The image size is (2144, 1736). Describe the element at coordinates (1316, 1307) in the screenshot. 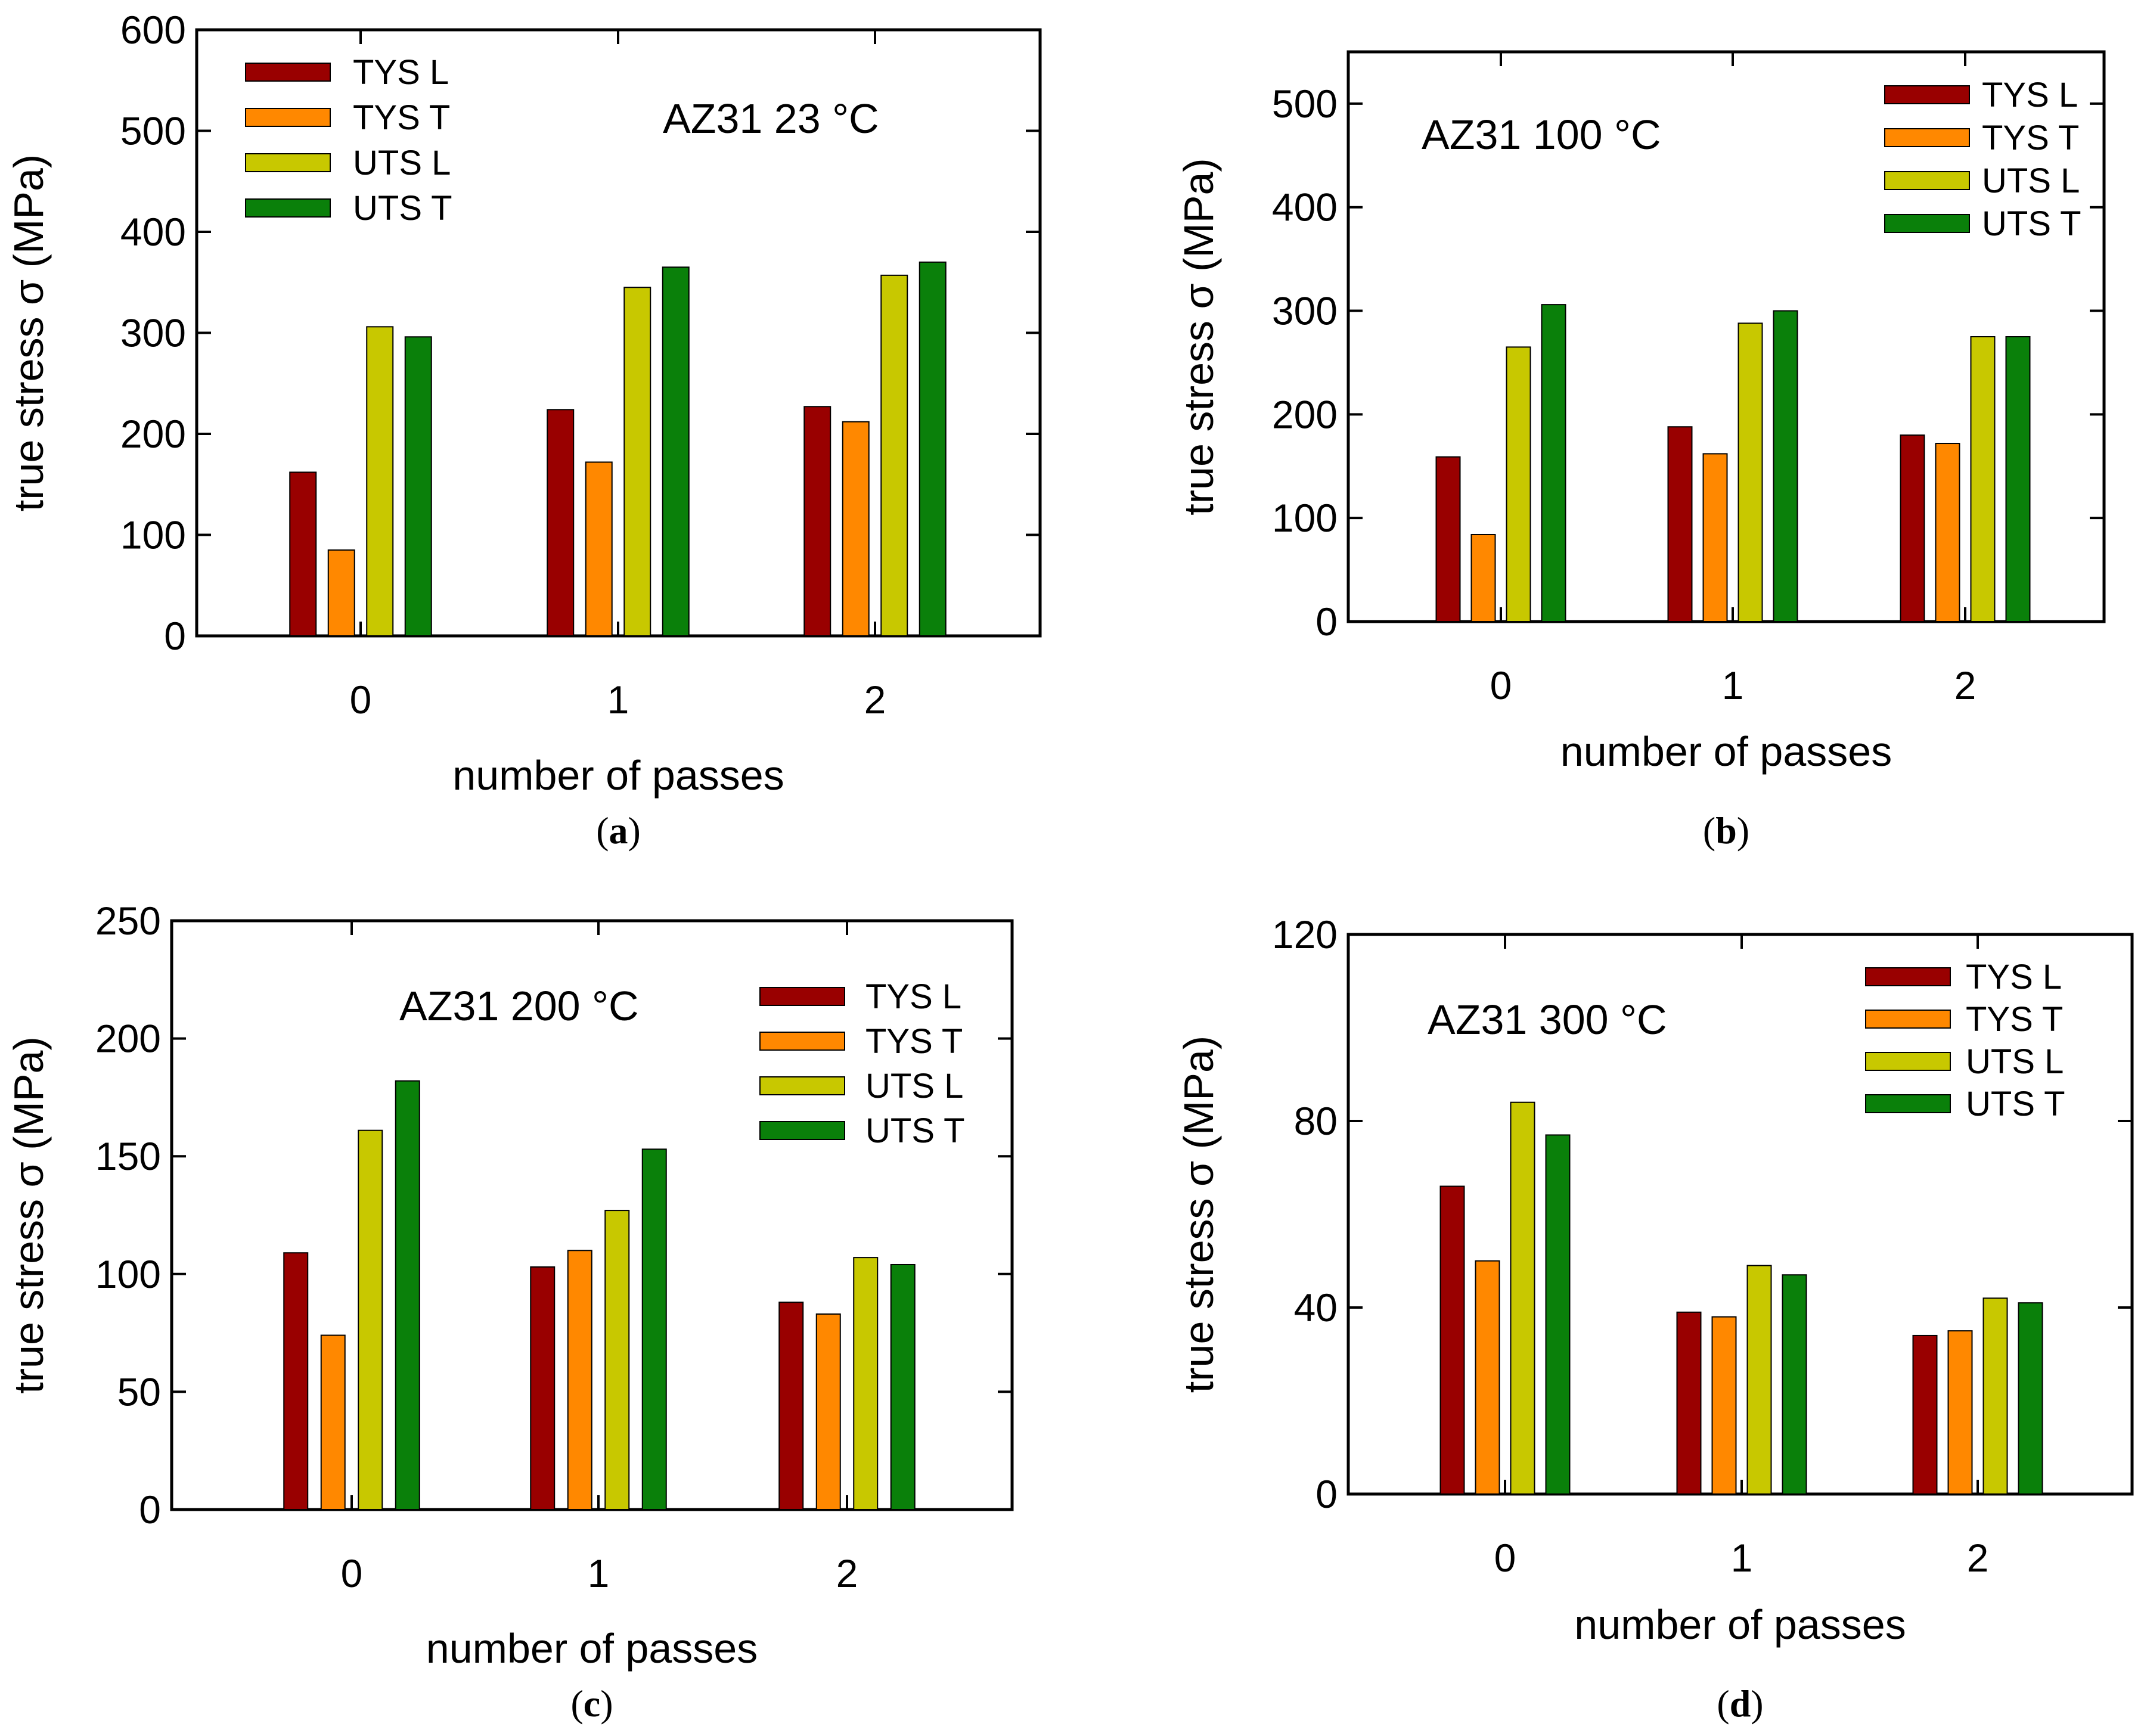

I see `y-tick-label: 40` at that location.